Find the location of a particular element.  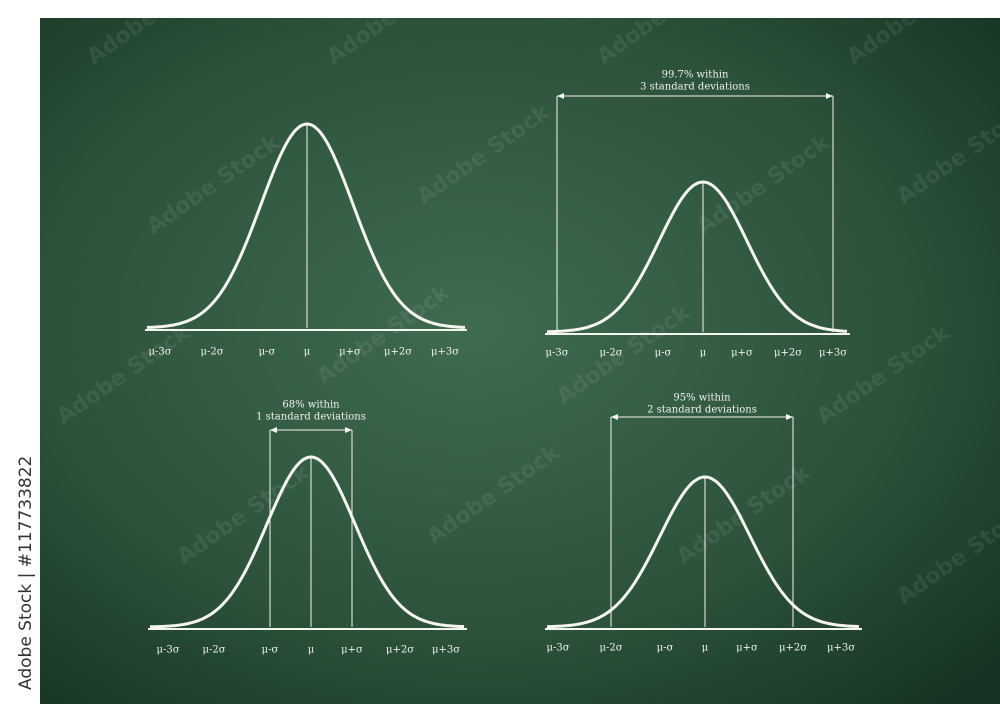

side-text: Adobe Stock | #117733822 is located at coordinates (26, 573).